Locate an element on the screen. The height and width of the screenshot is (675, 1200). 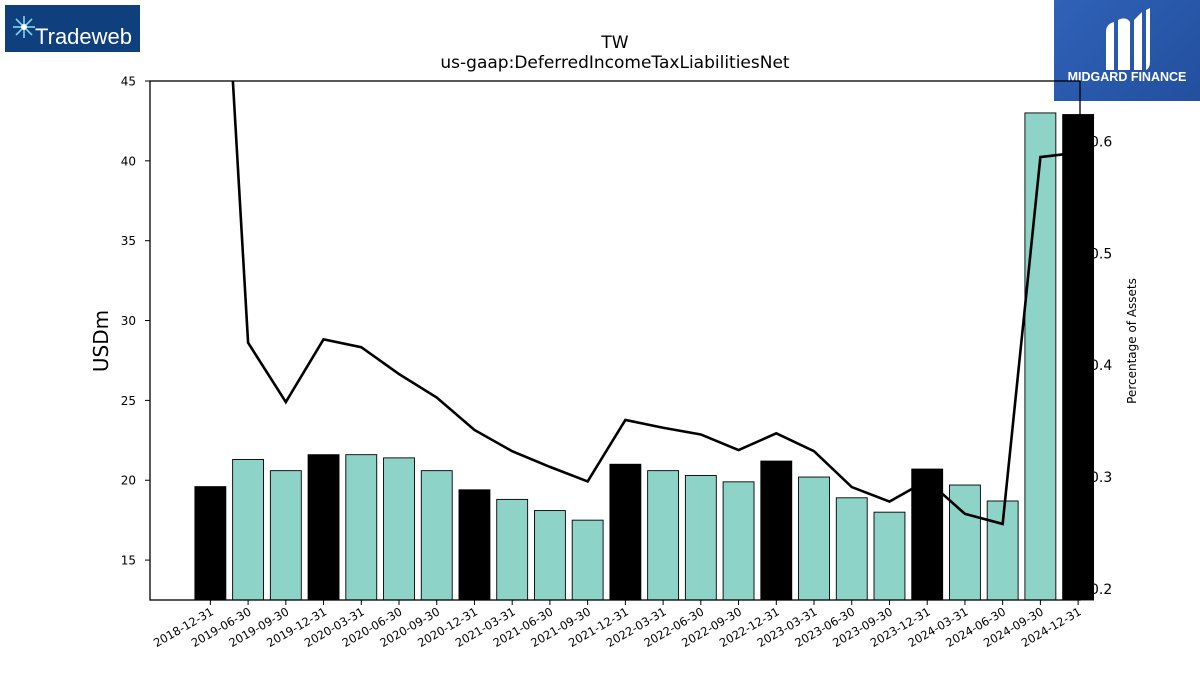
y-tick-label: 25 is located at coordinates (128, 401).